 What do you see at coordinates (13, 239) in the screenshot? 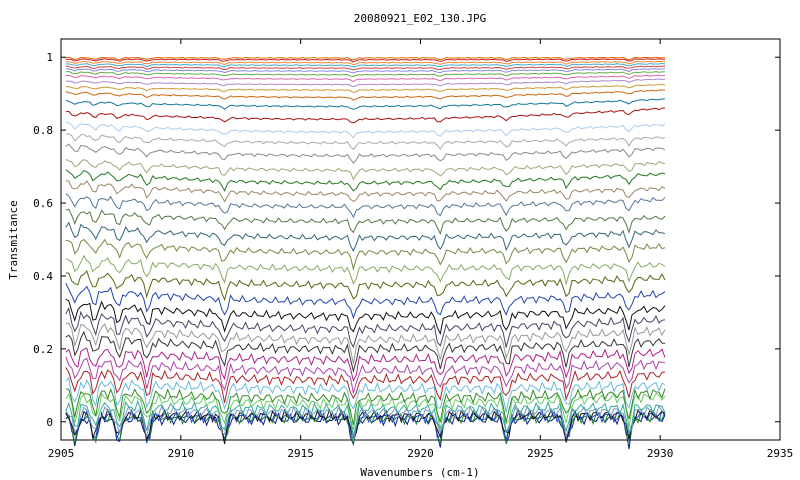
I see `y-axis-label: Transmitance` at bounding box center [13, 239].